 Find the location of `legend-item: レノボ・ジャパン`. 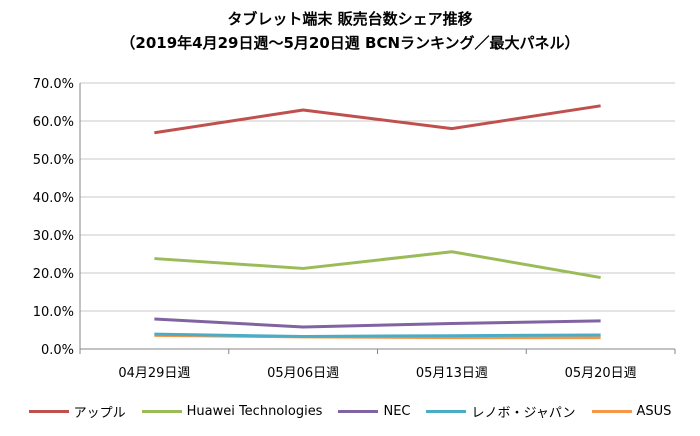

legend-item: レノボ・ジャパン is located at coordinates (501, 411).